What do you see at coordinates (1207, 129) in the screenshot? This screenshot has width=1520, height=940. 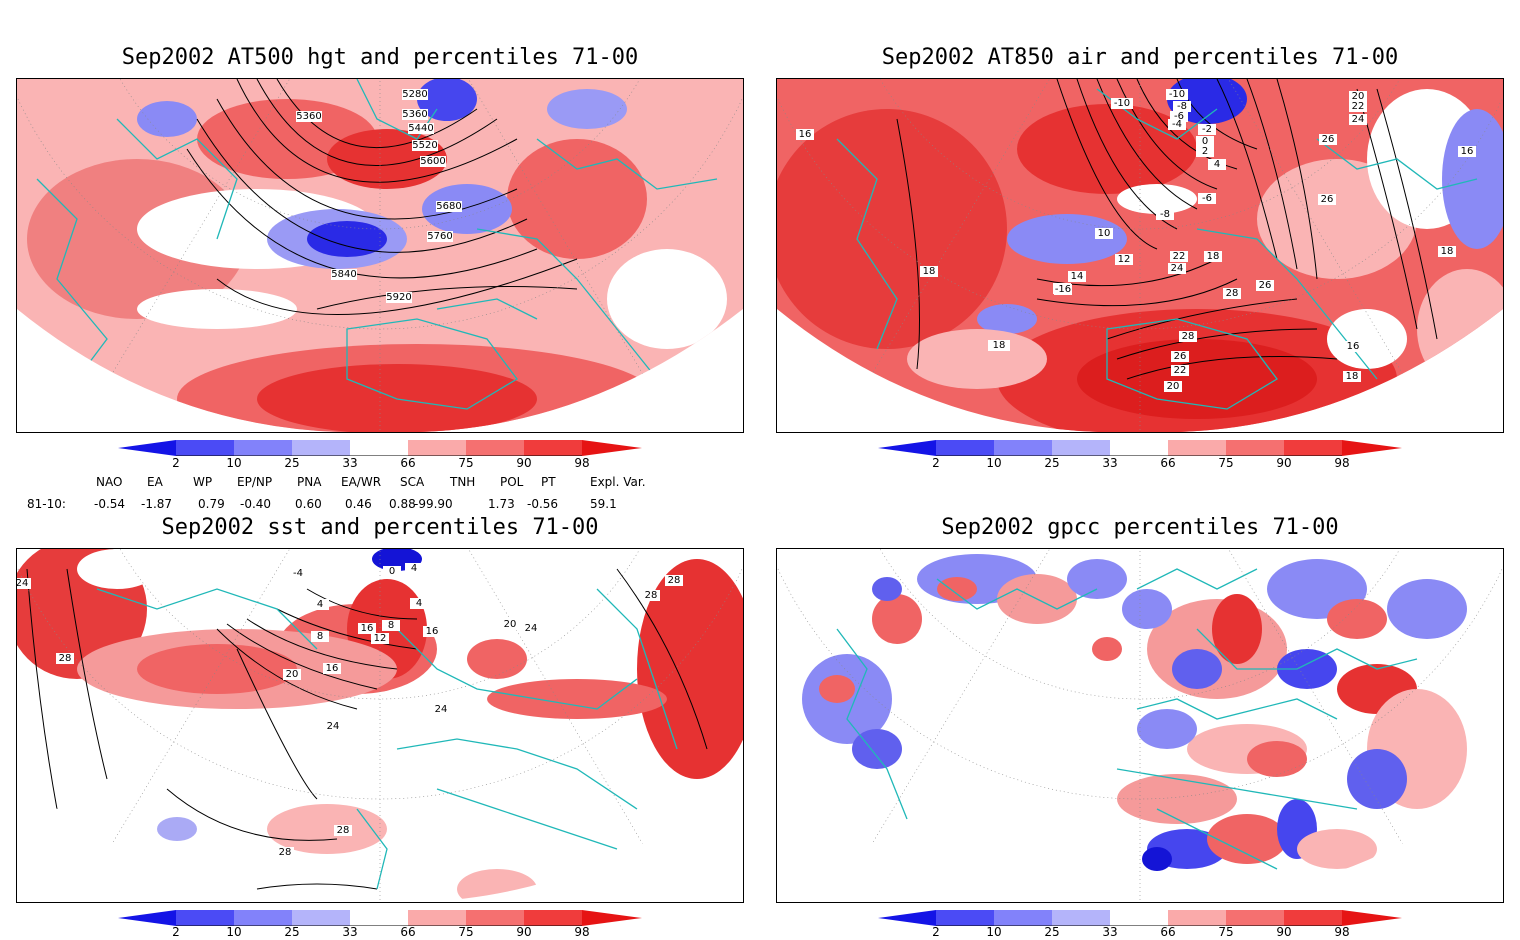 I see `contour-label: -2` at bounding box center [1207, 129].